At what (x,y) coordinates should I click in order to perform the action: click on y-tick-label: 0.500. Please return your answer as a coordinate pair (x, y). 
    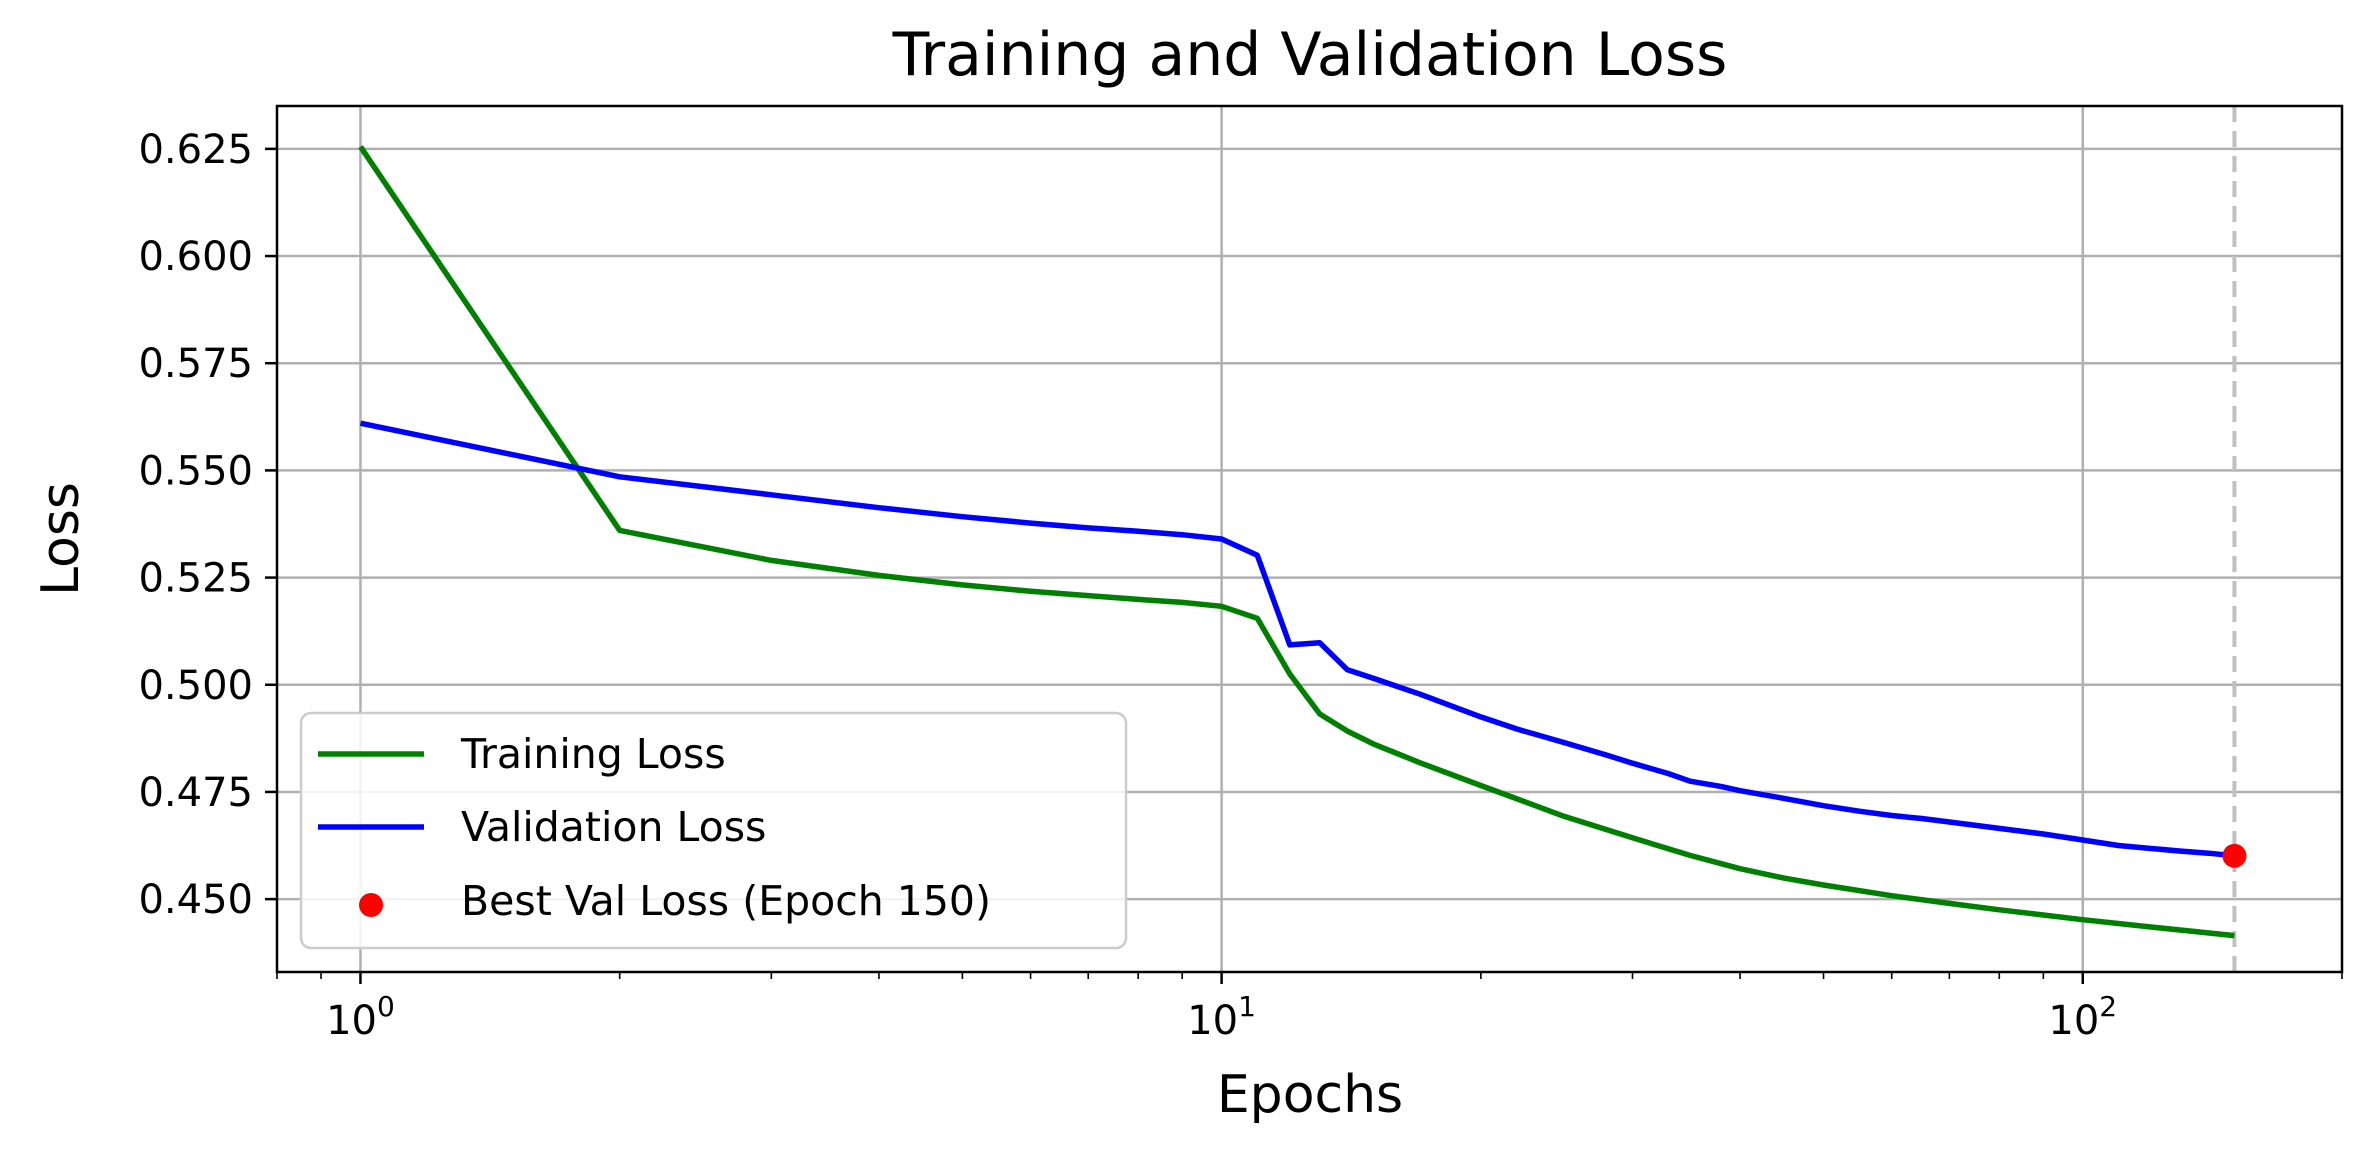
    Looking at the image, I should click on (195, 686).